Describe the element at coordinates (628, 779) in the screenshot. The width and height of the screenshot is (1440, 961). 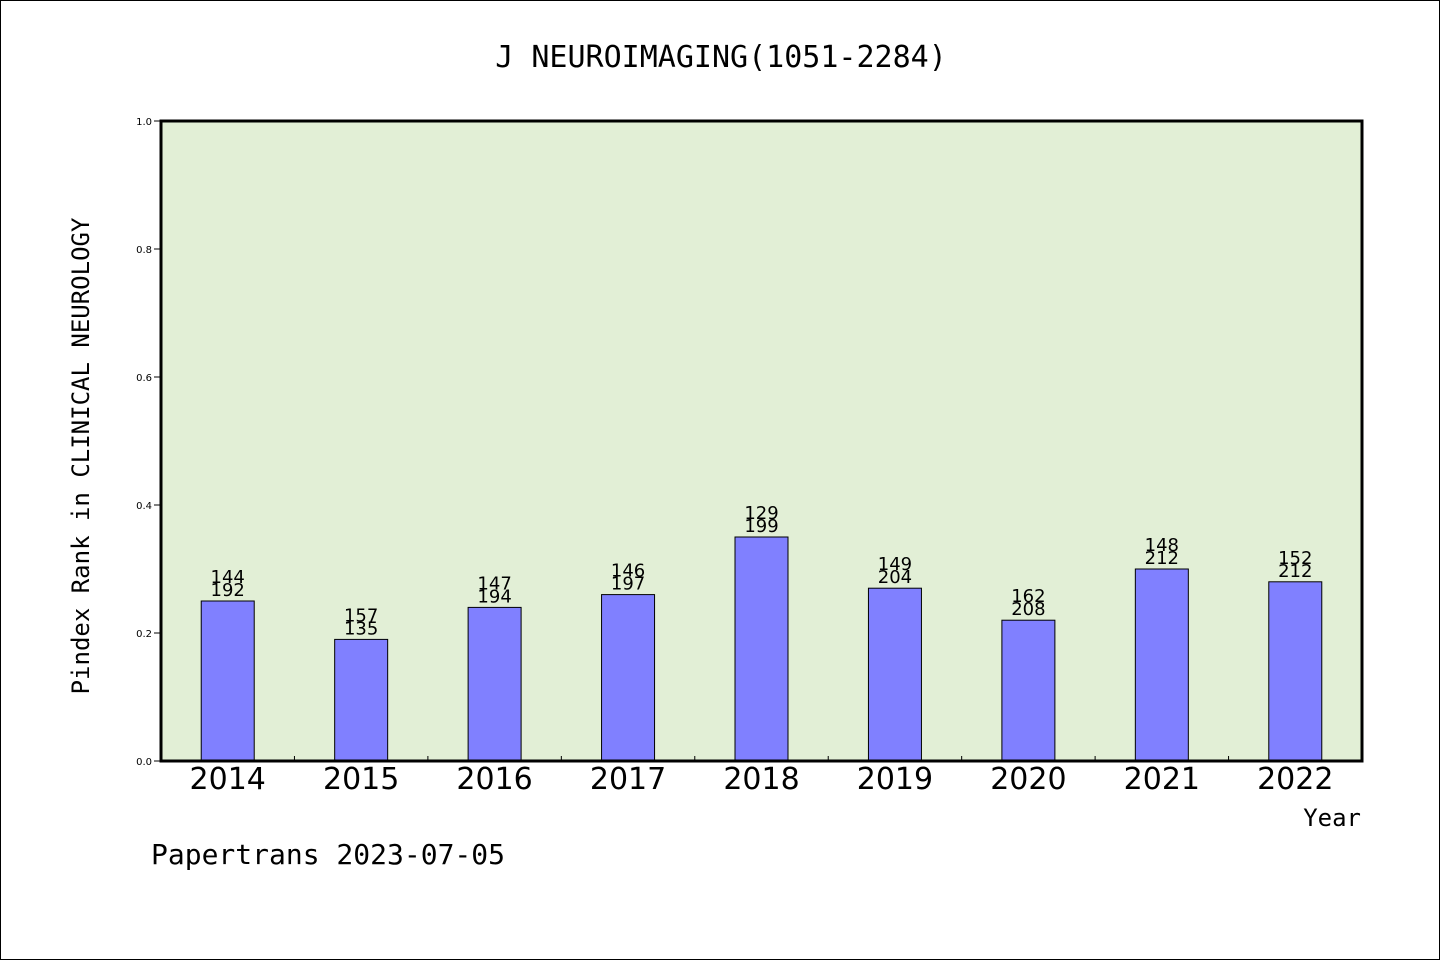
I see `x-tick-label: 2017` at that location.